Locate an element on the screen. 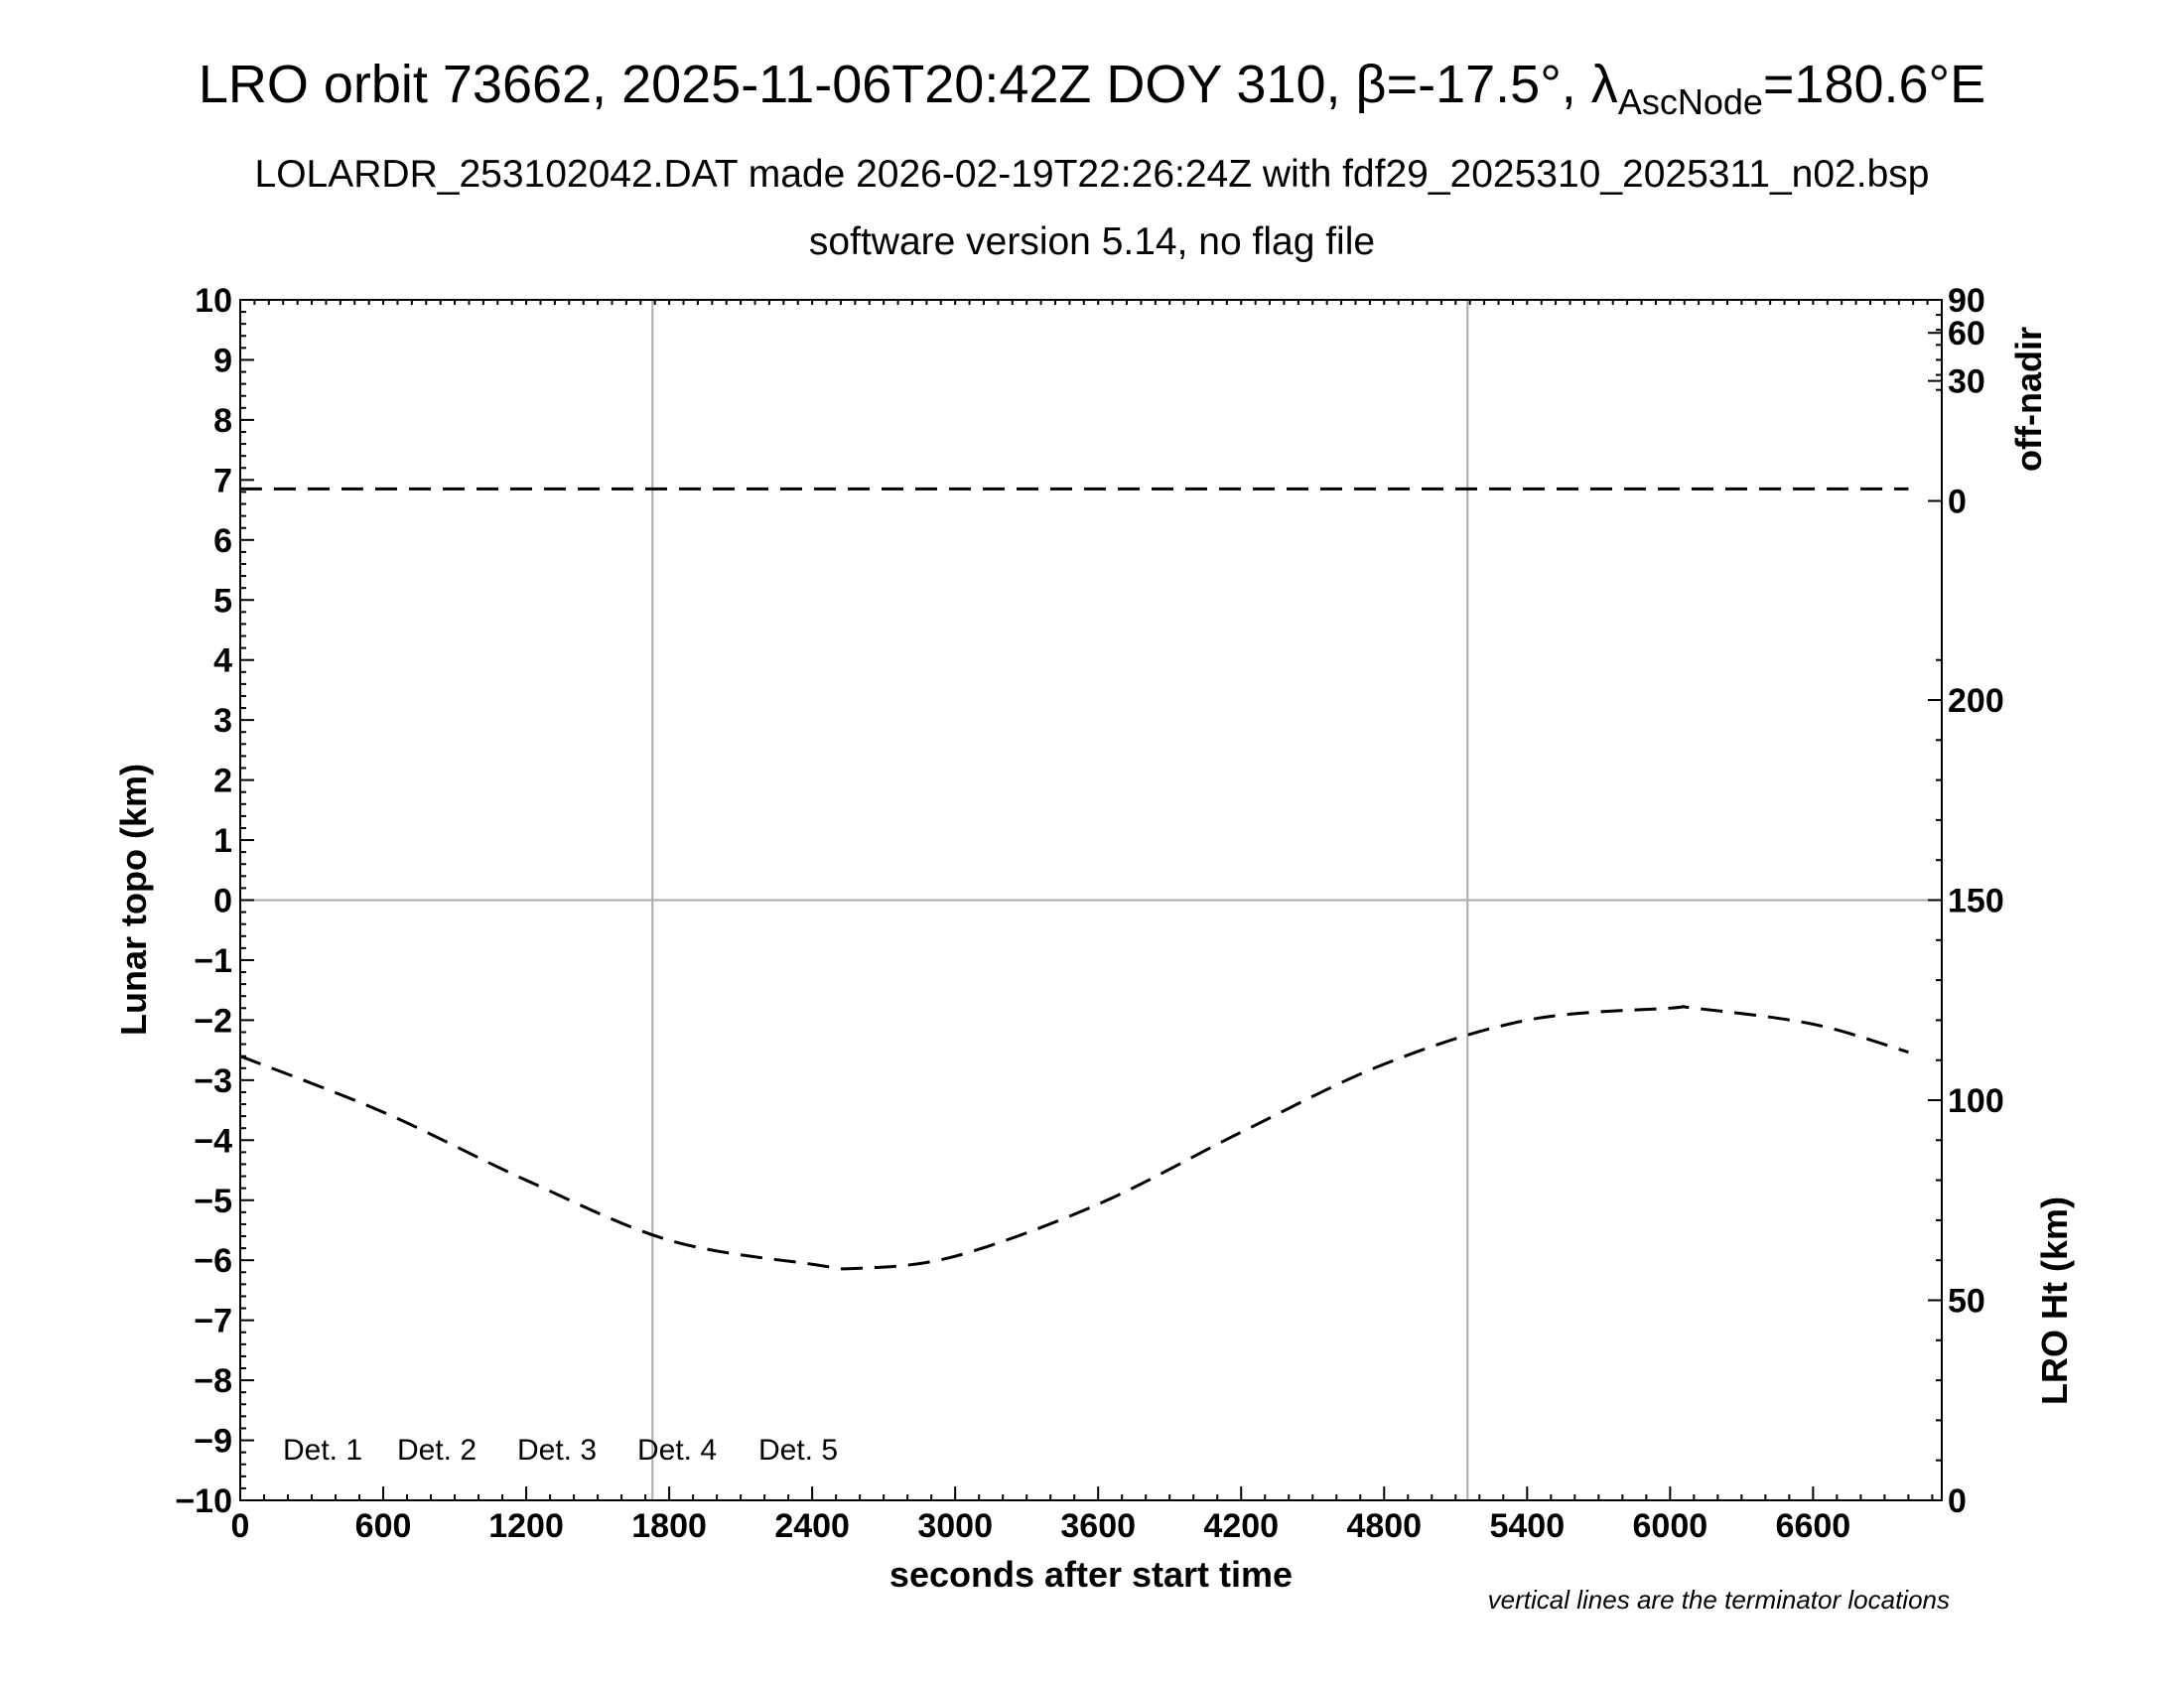 Image resolution: width=2184 pixels, height=1688 pixels. x-tick-label: 0 is located at coordinates (240, 1526).